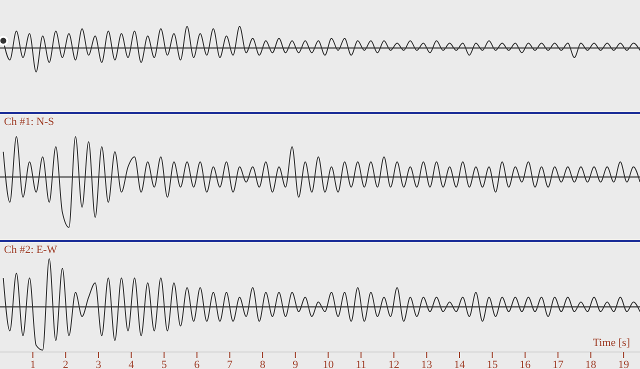 The height and width of the screenshot is (369, 640). I want to click on x-tick-label: 17, so click(558, 363).